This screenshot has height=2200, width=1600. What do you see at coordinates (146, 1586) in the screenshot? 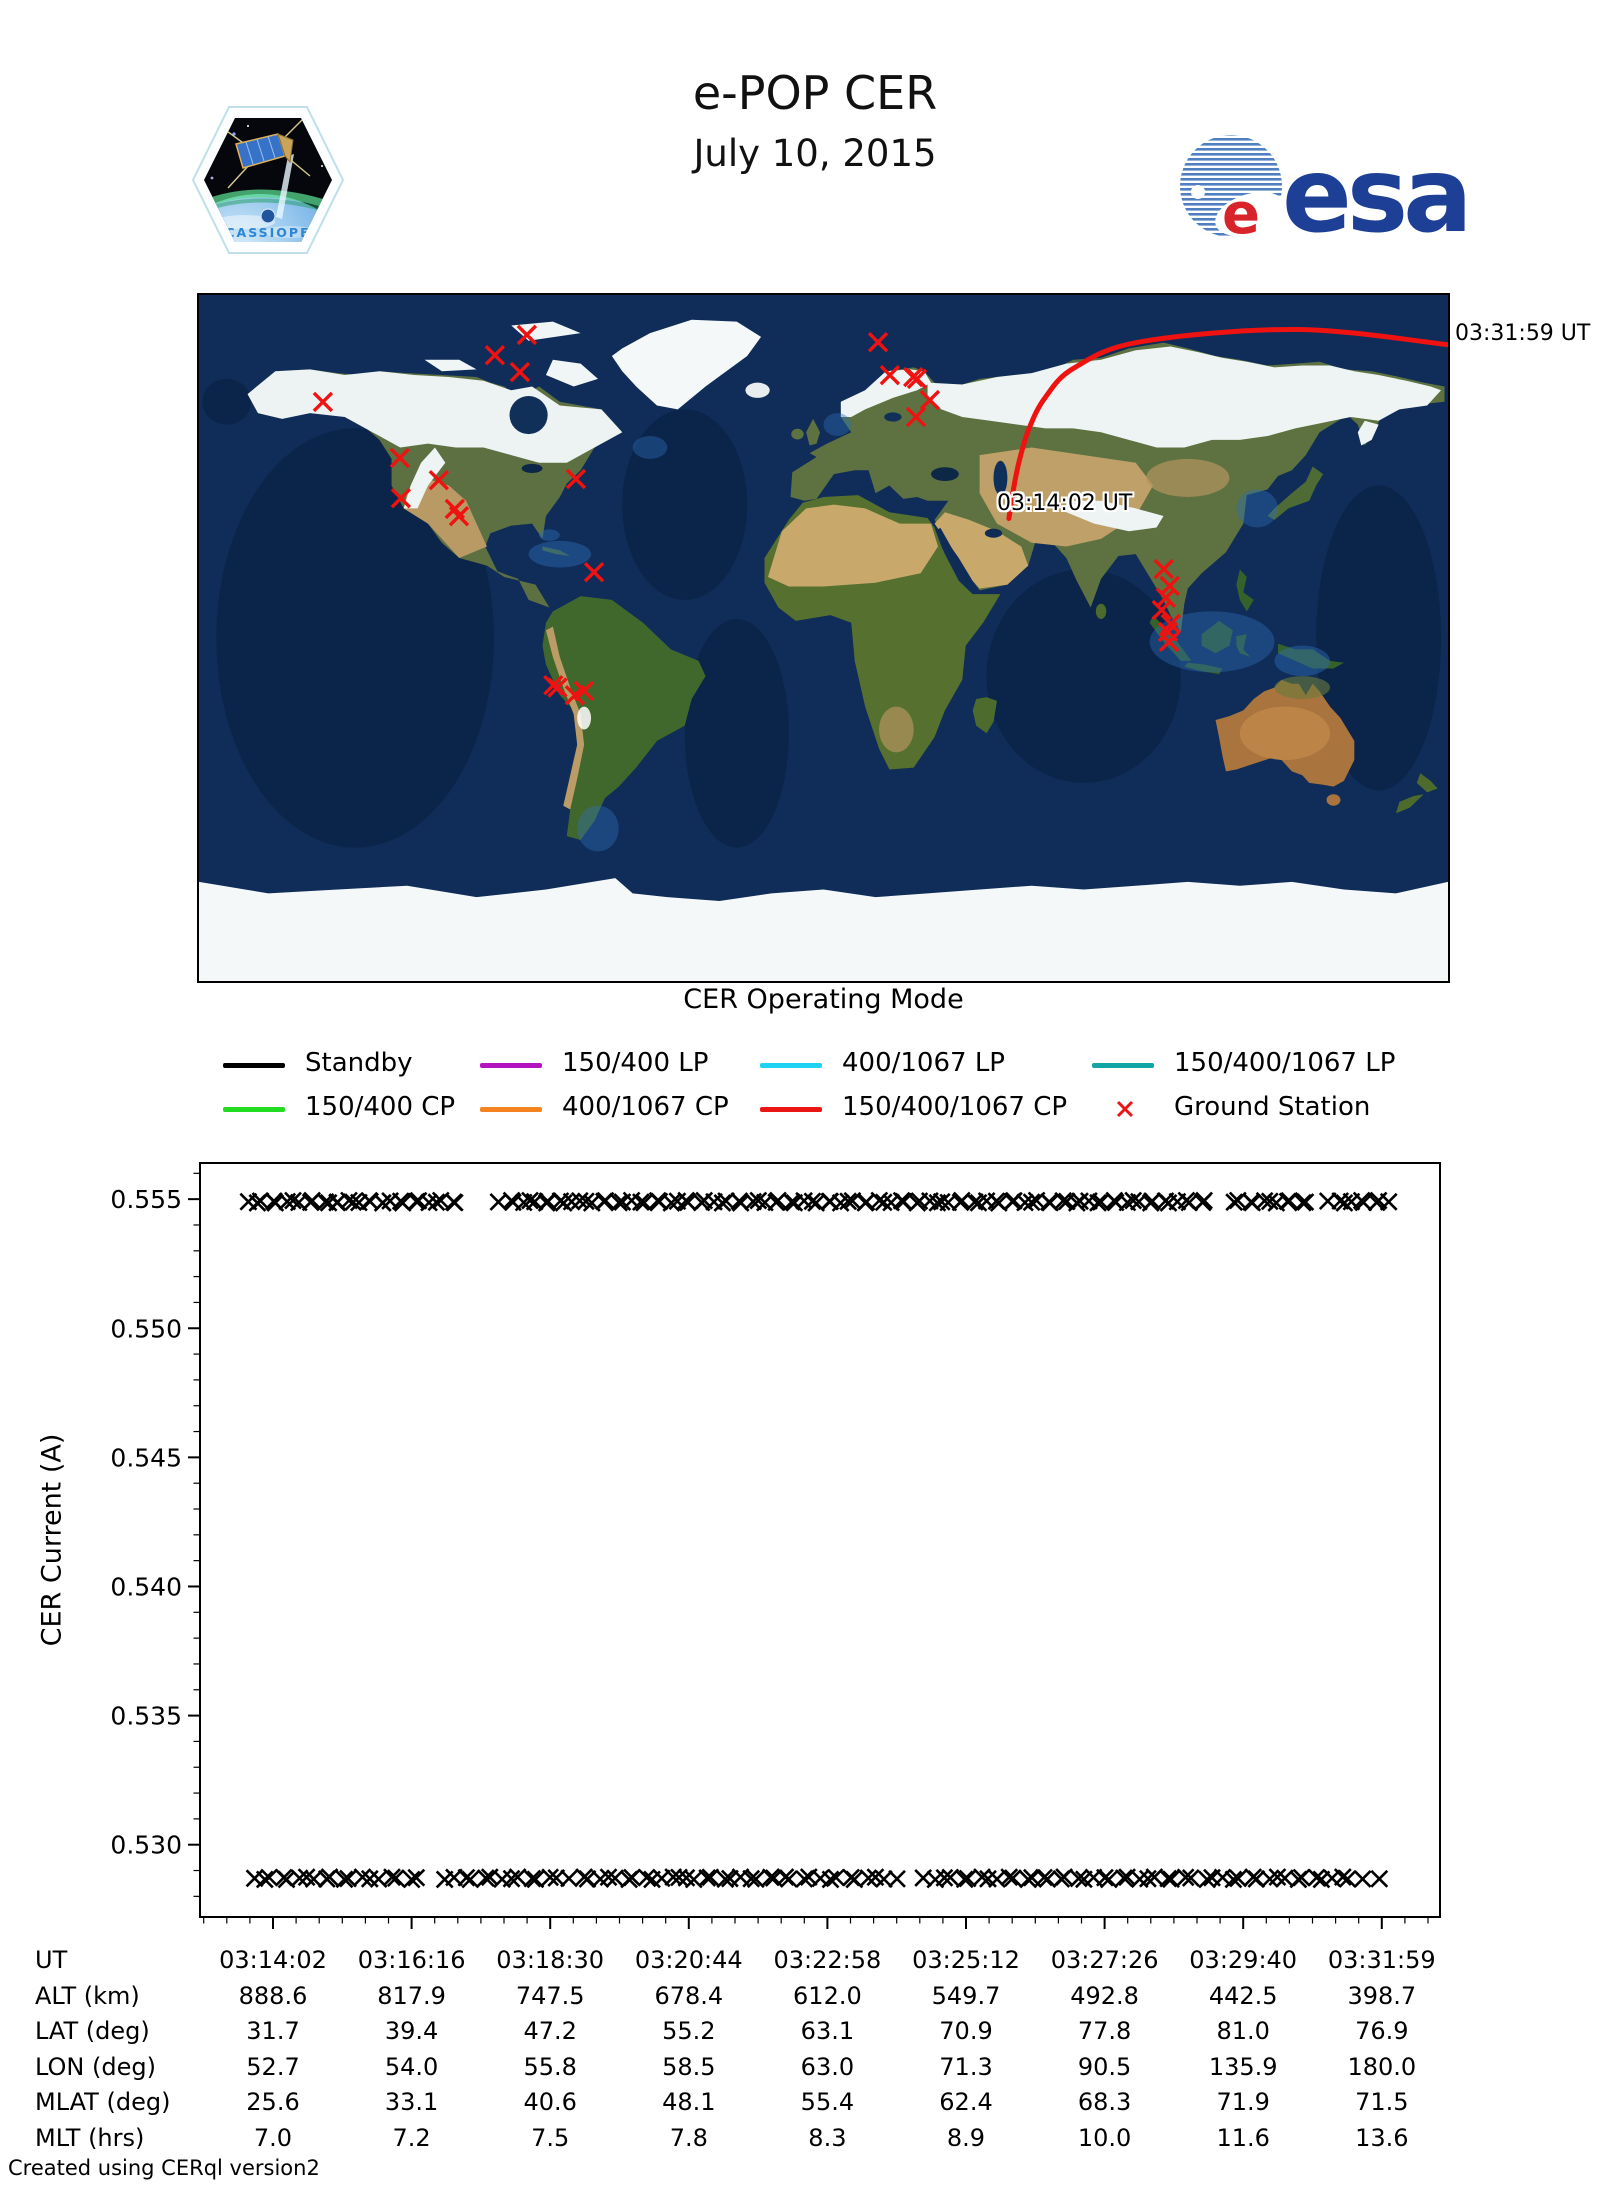
I see `y-tick-label: 0.540` at bounding box center [146, 1586].